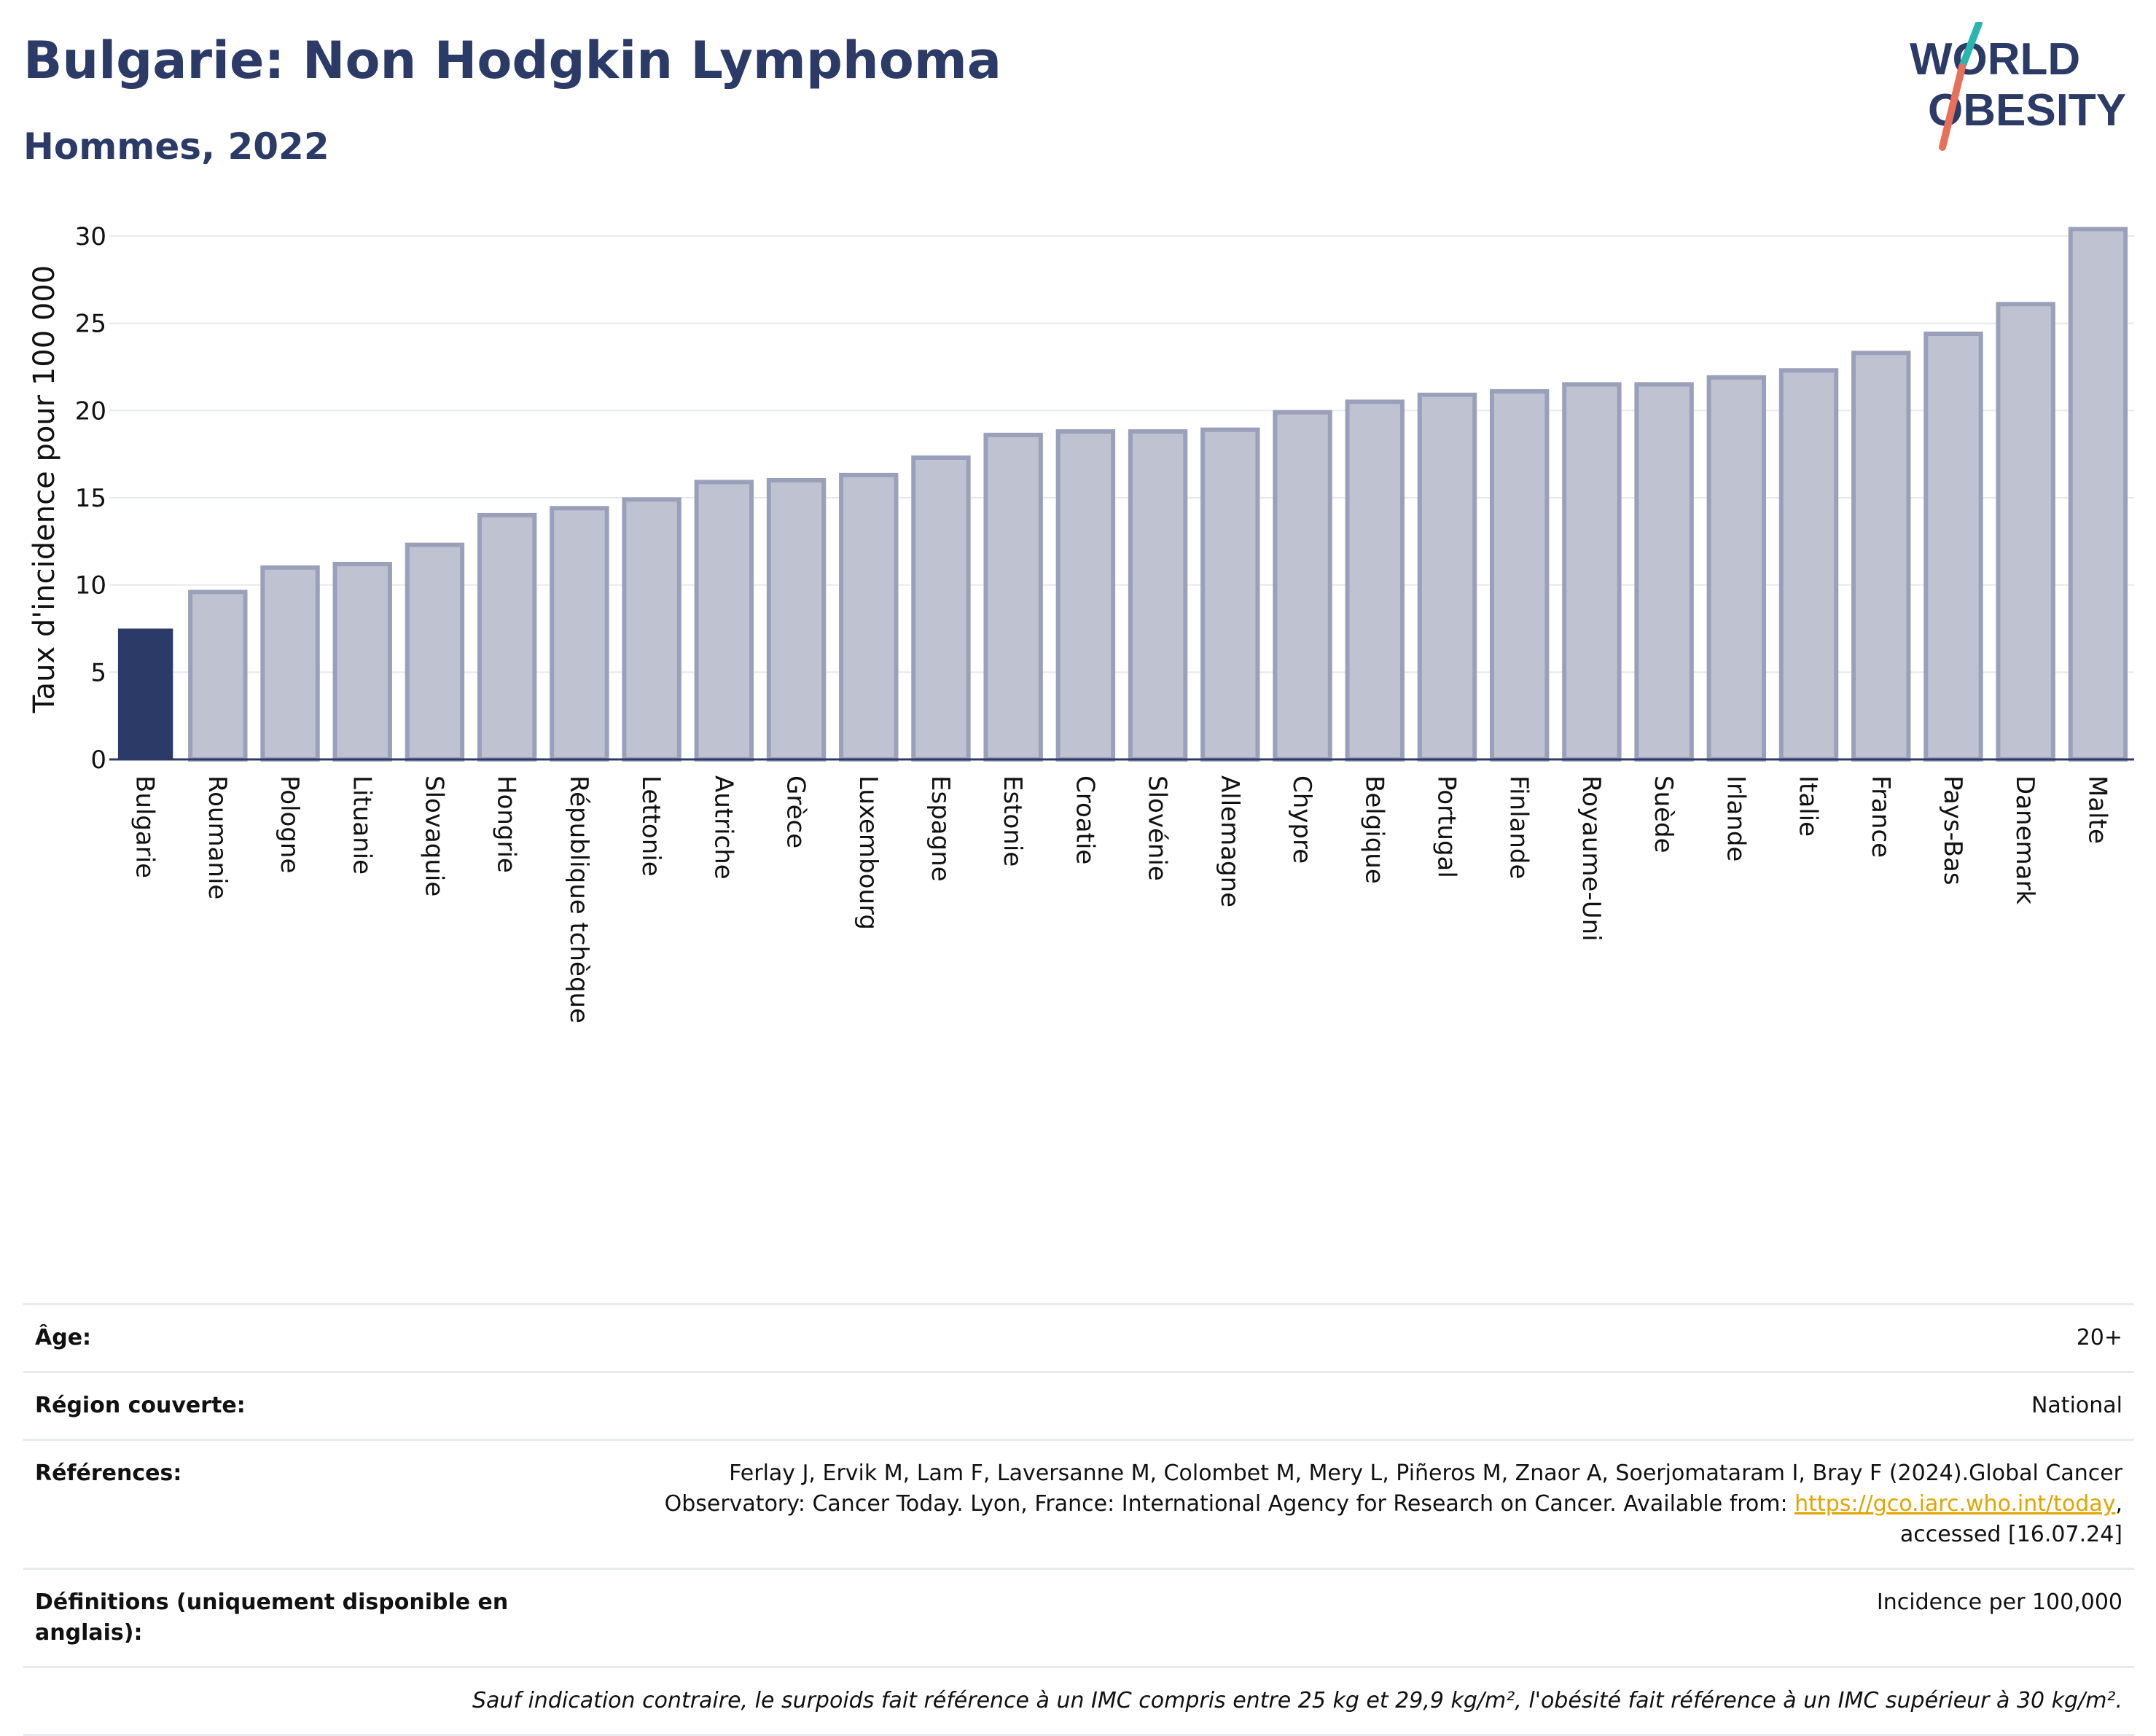  I want to click on x-tick-label: Estonie, so click(1013, 821).